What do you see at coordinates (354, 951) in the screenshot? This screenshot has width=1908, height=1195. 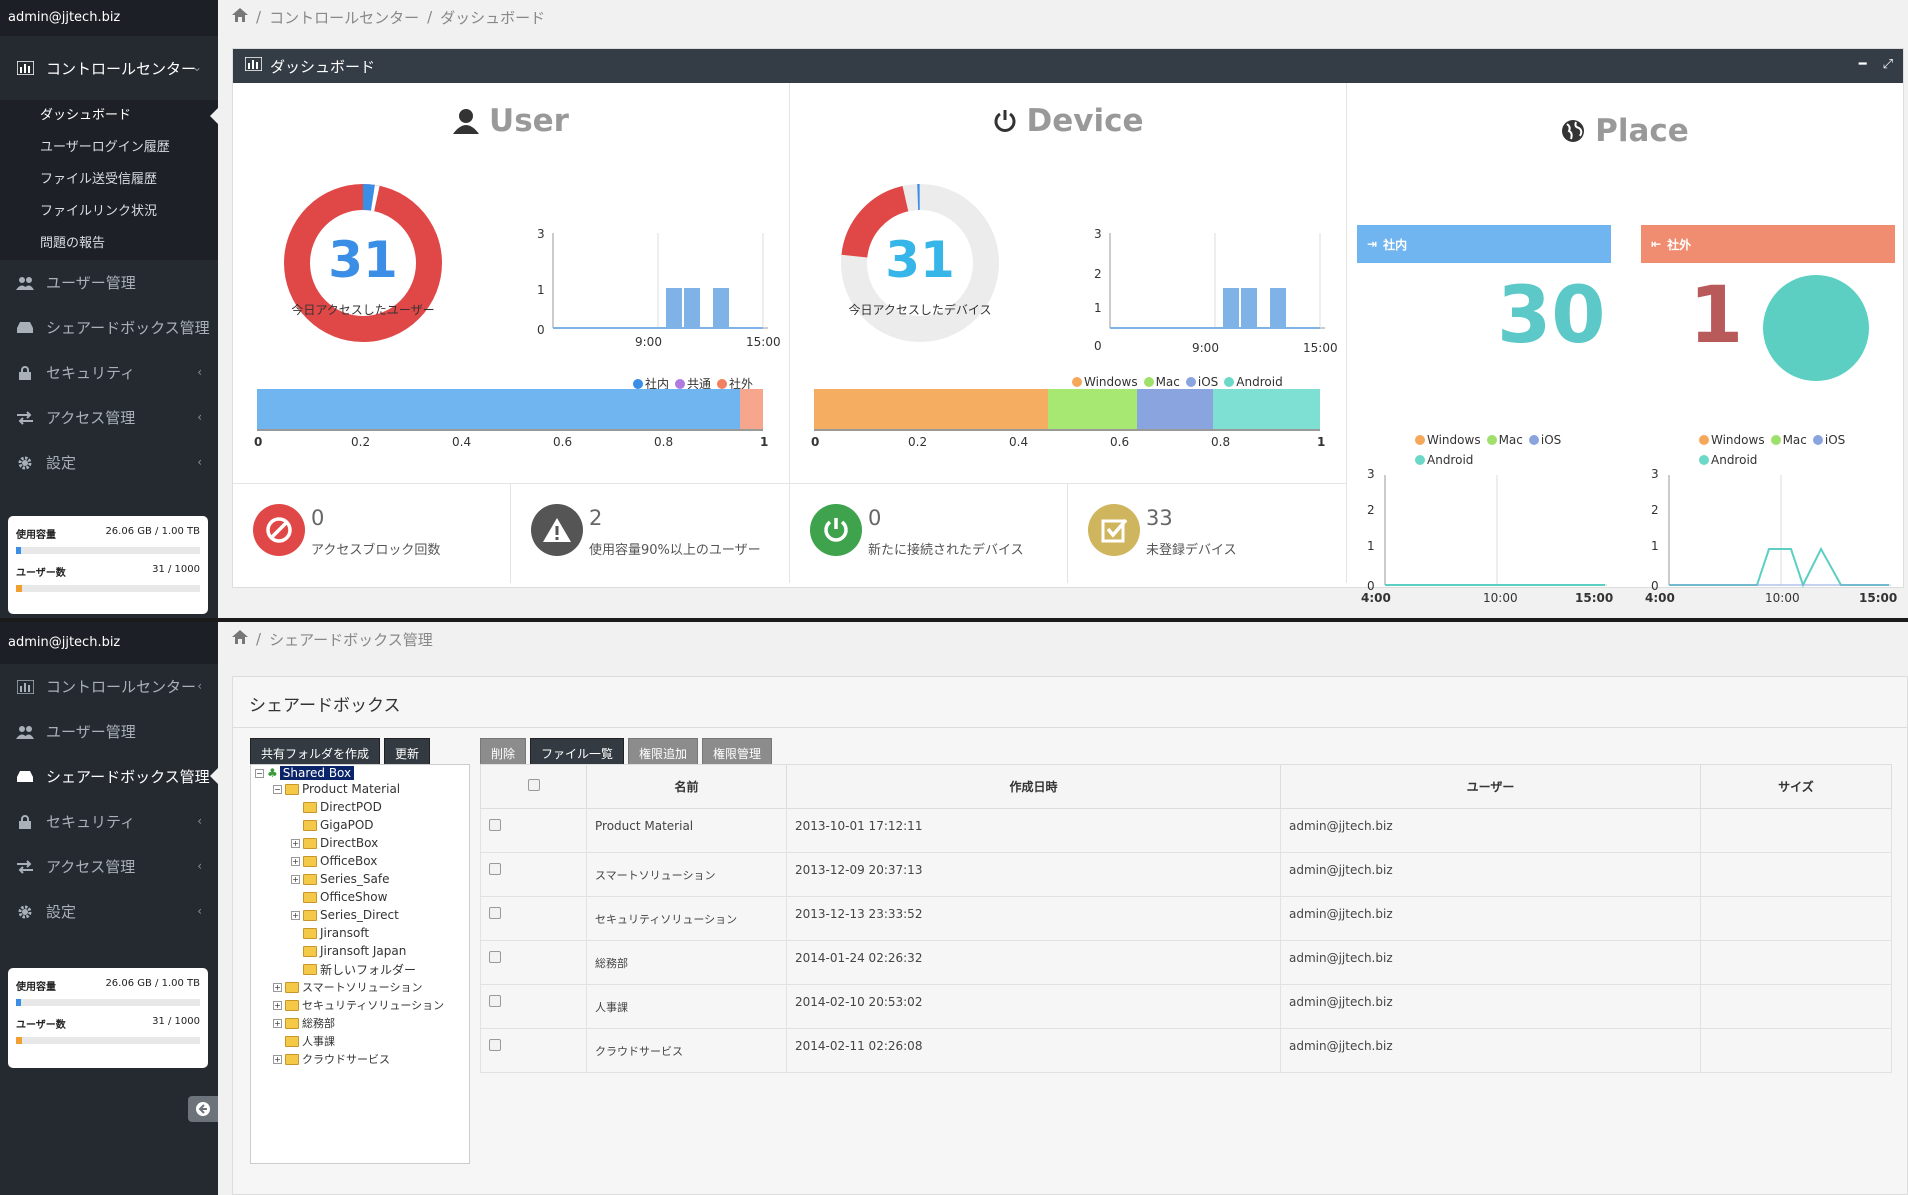 I see `tree-node: Jiransoft Japan` at bounding box center [354, 951].